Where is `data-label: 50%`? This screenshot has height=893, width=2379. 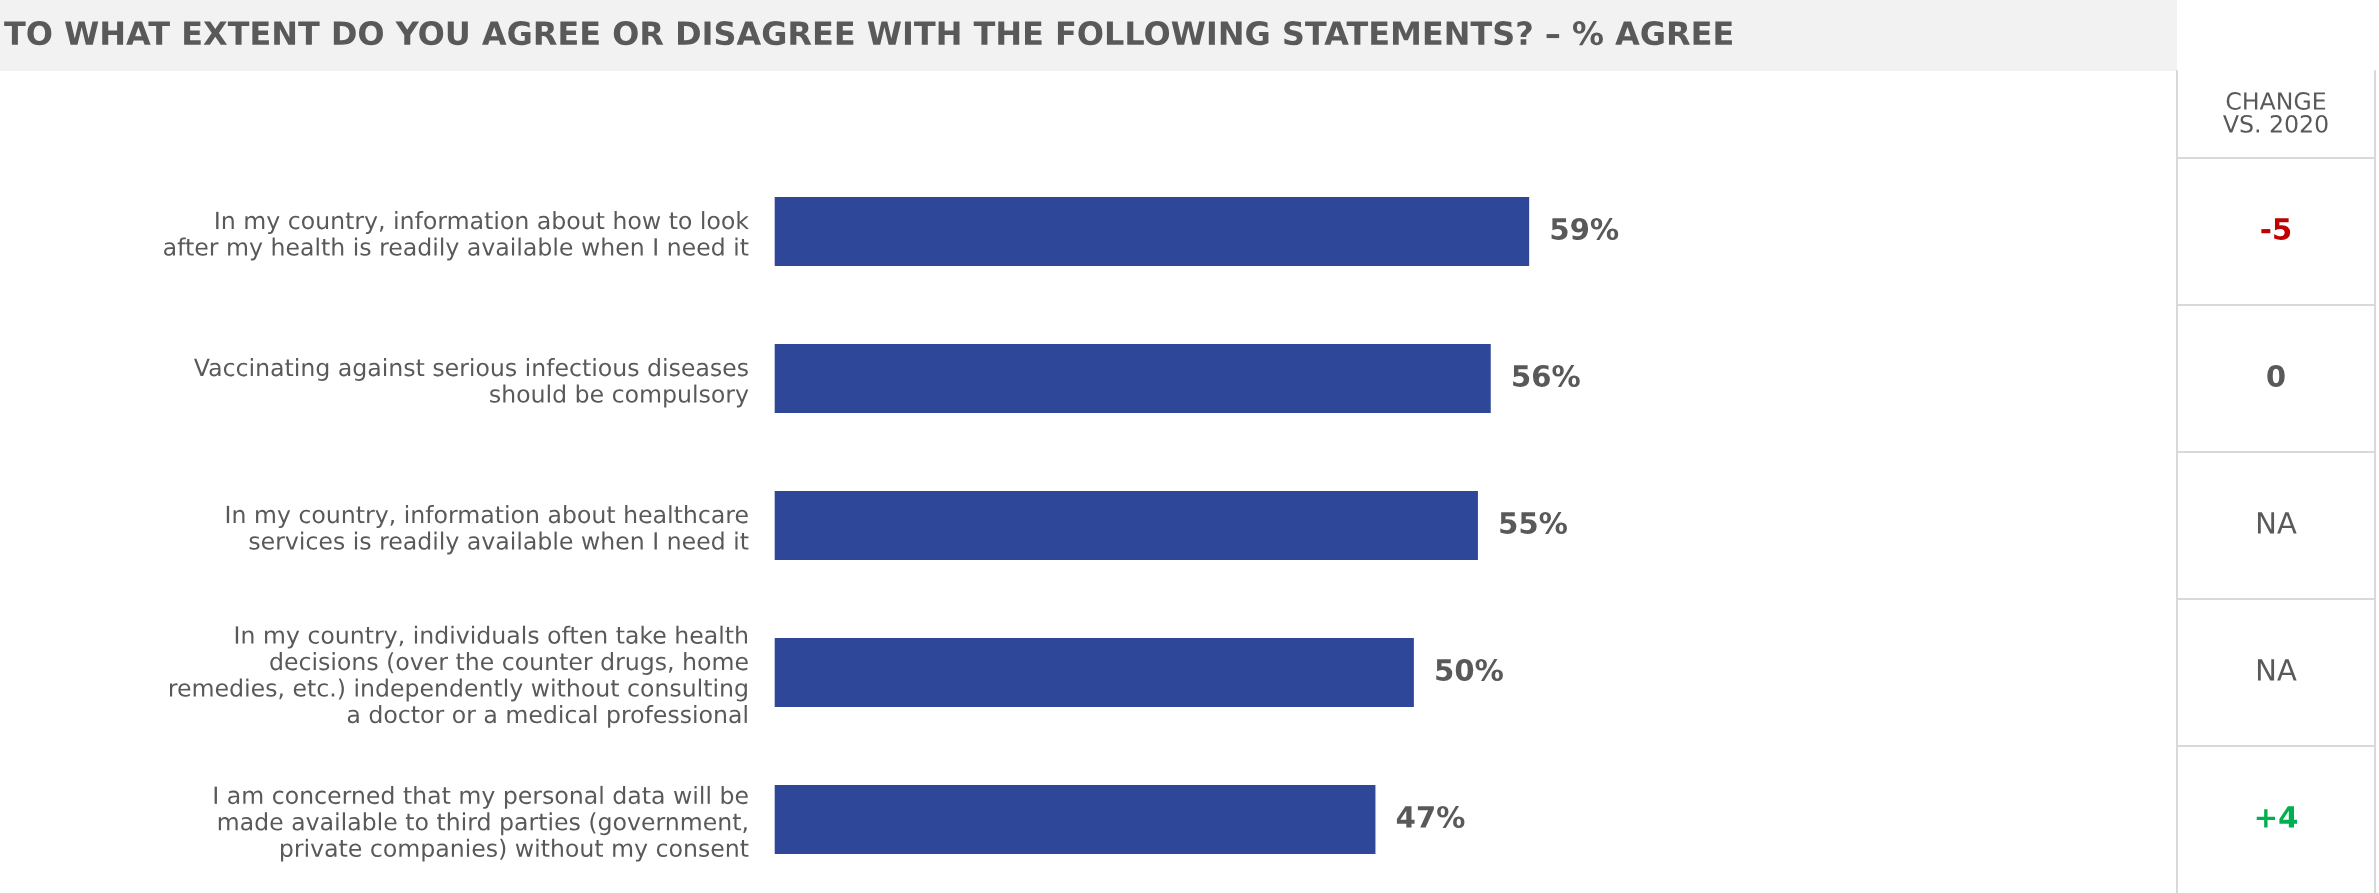
data-label: 50% is located at coordinates (1469, 669).